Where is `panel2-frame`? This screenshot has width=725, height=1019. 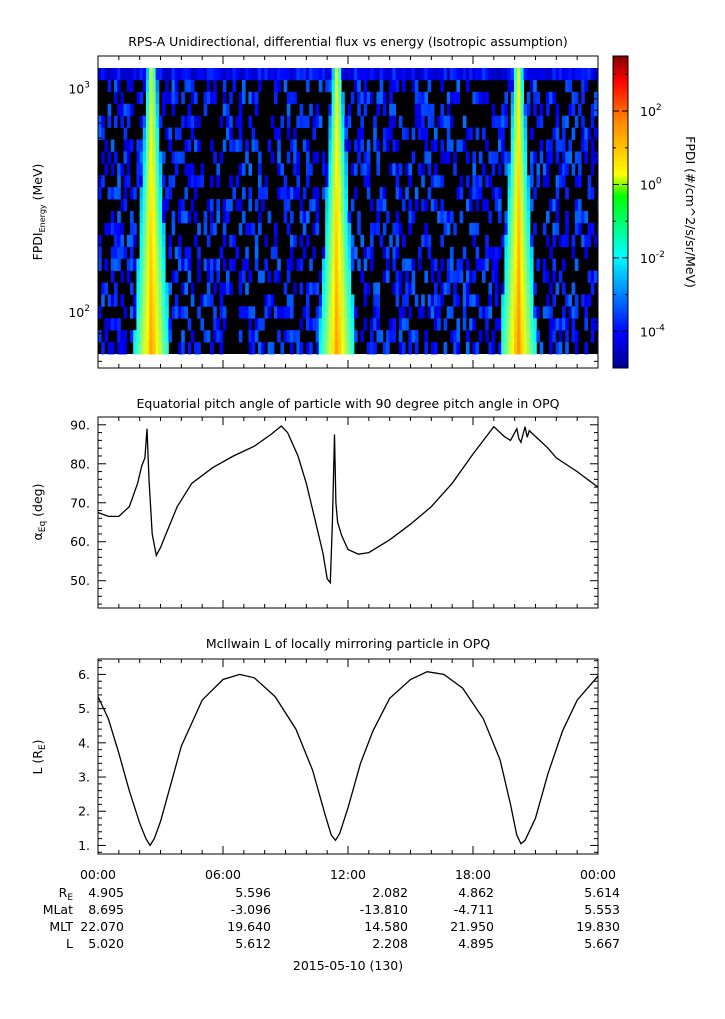
panel2-frame is located at coordinates (348, 512).